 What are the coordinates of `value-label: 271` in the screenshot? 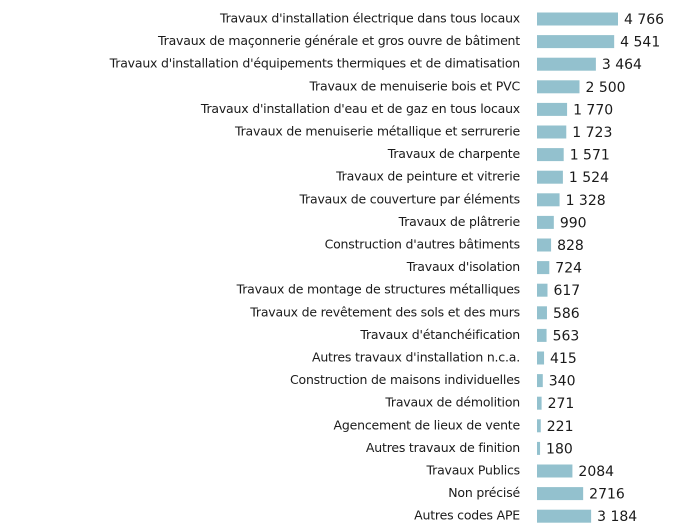 It's located at (561, 404).